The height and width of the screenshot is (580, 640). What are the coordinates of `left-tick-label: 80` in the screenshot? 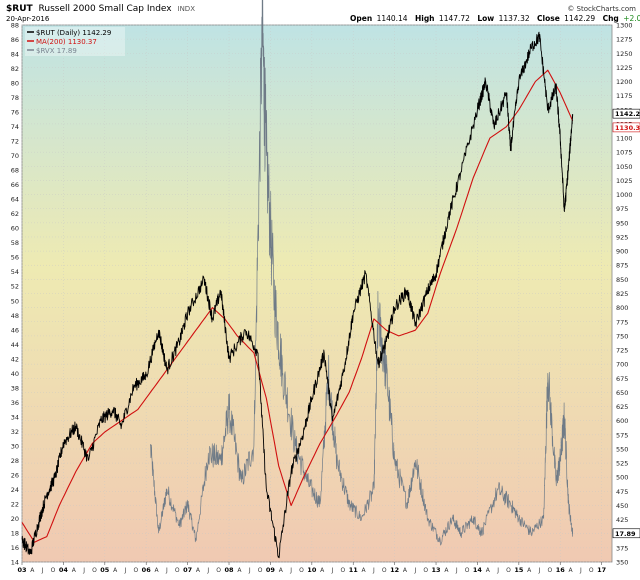 It's located at (15, 84).